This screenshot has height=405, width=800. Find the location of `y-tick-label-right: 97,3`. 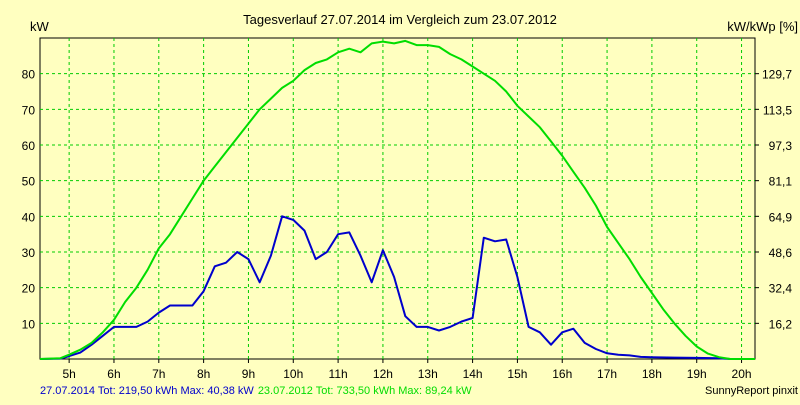

y-tick-label-right: 97,3 is located at coordinates (781, 146).